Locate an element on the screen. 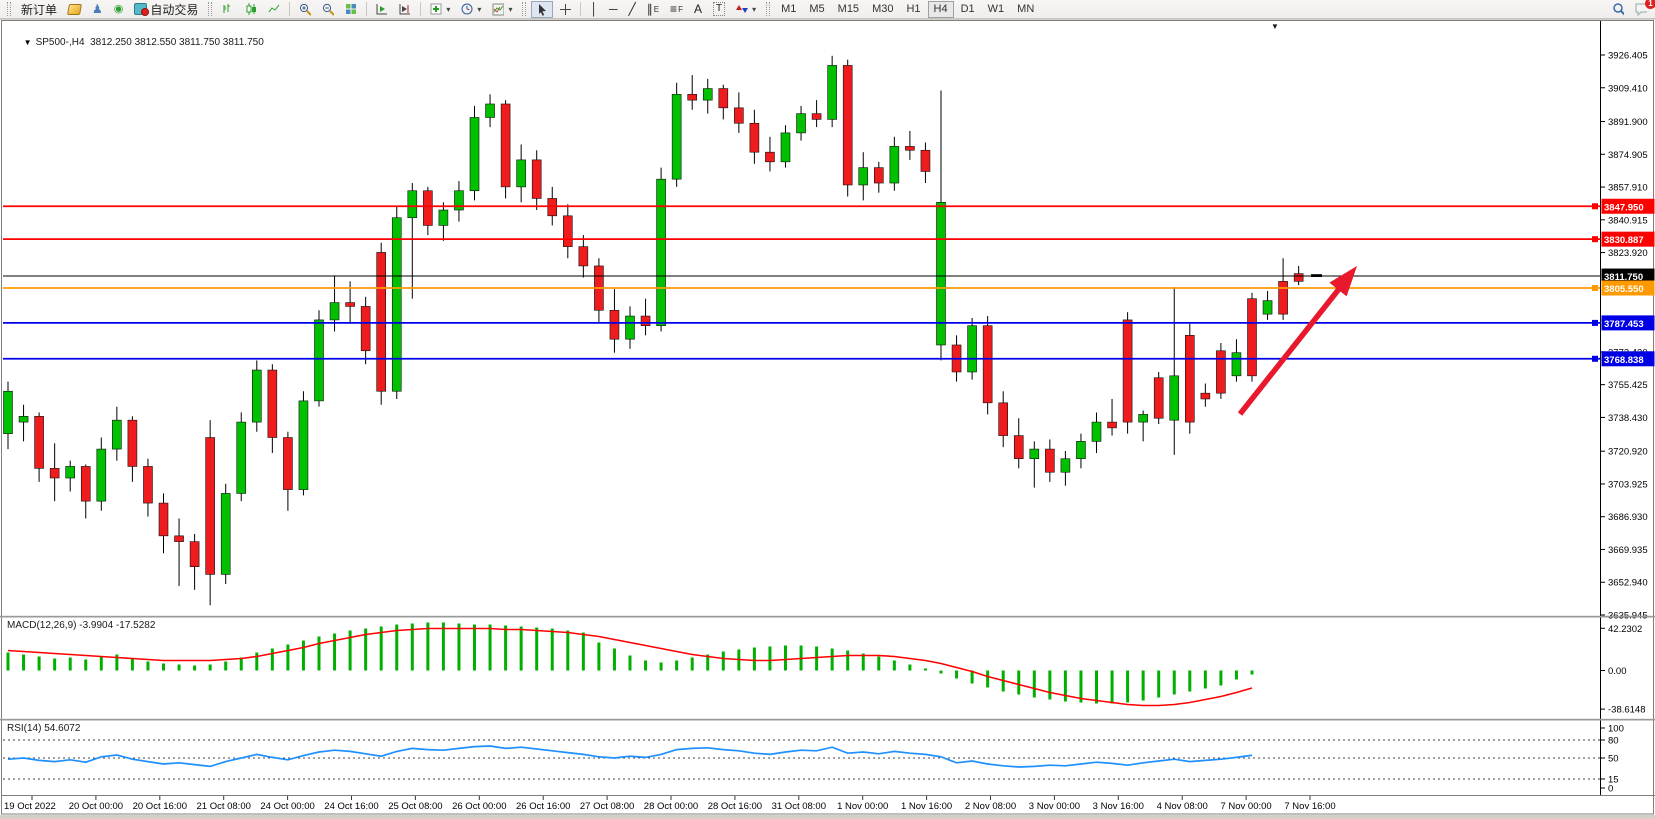  rsi-tick-label: 15 is located at coordinates (1613, 780).